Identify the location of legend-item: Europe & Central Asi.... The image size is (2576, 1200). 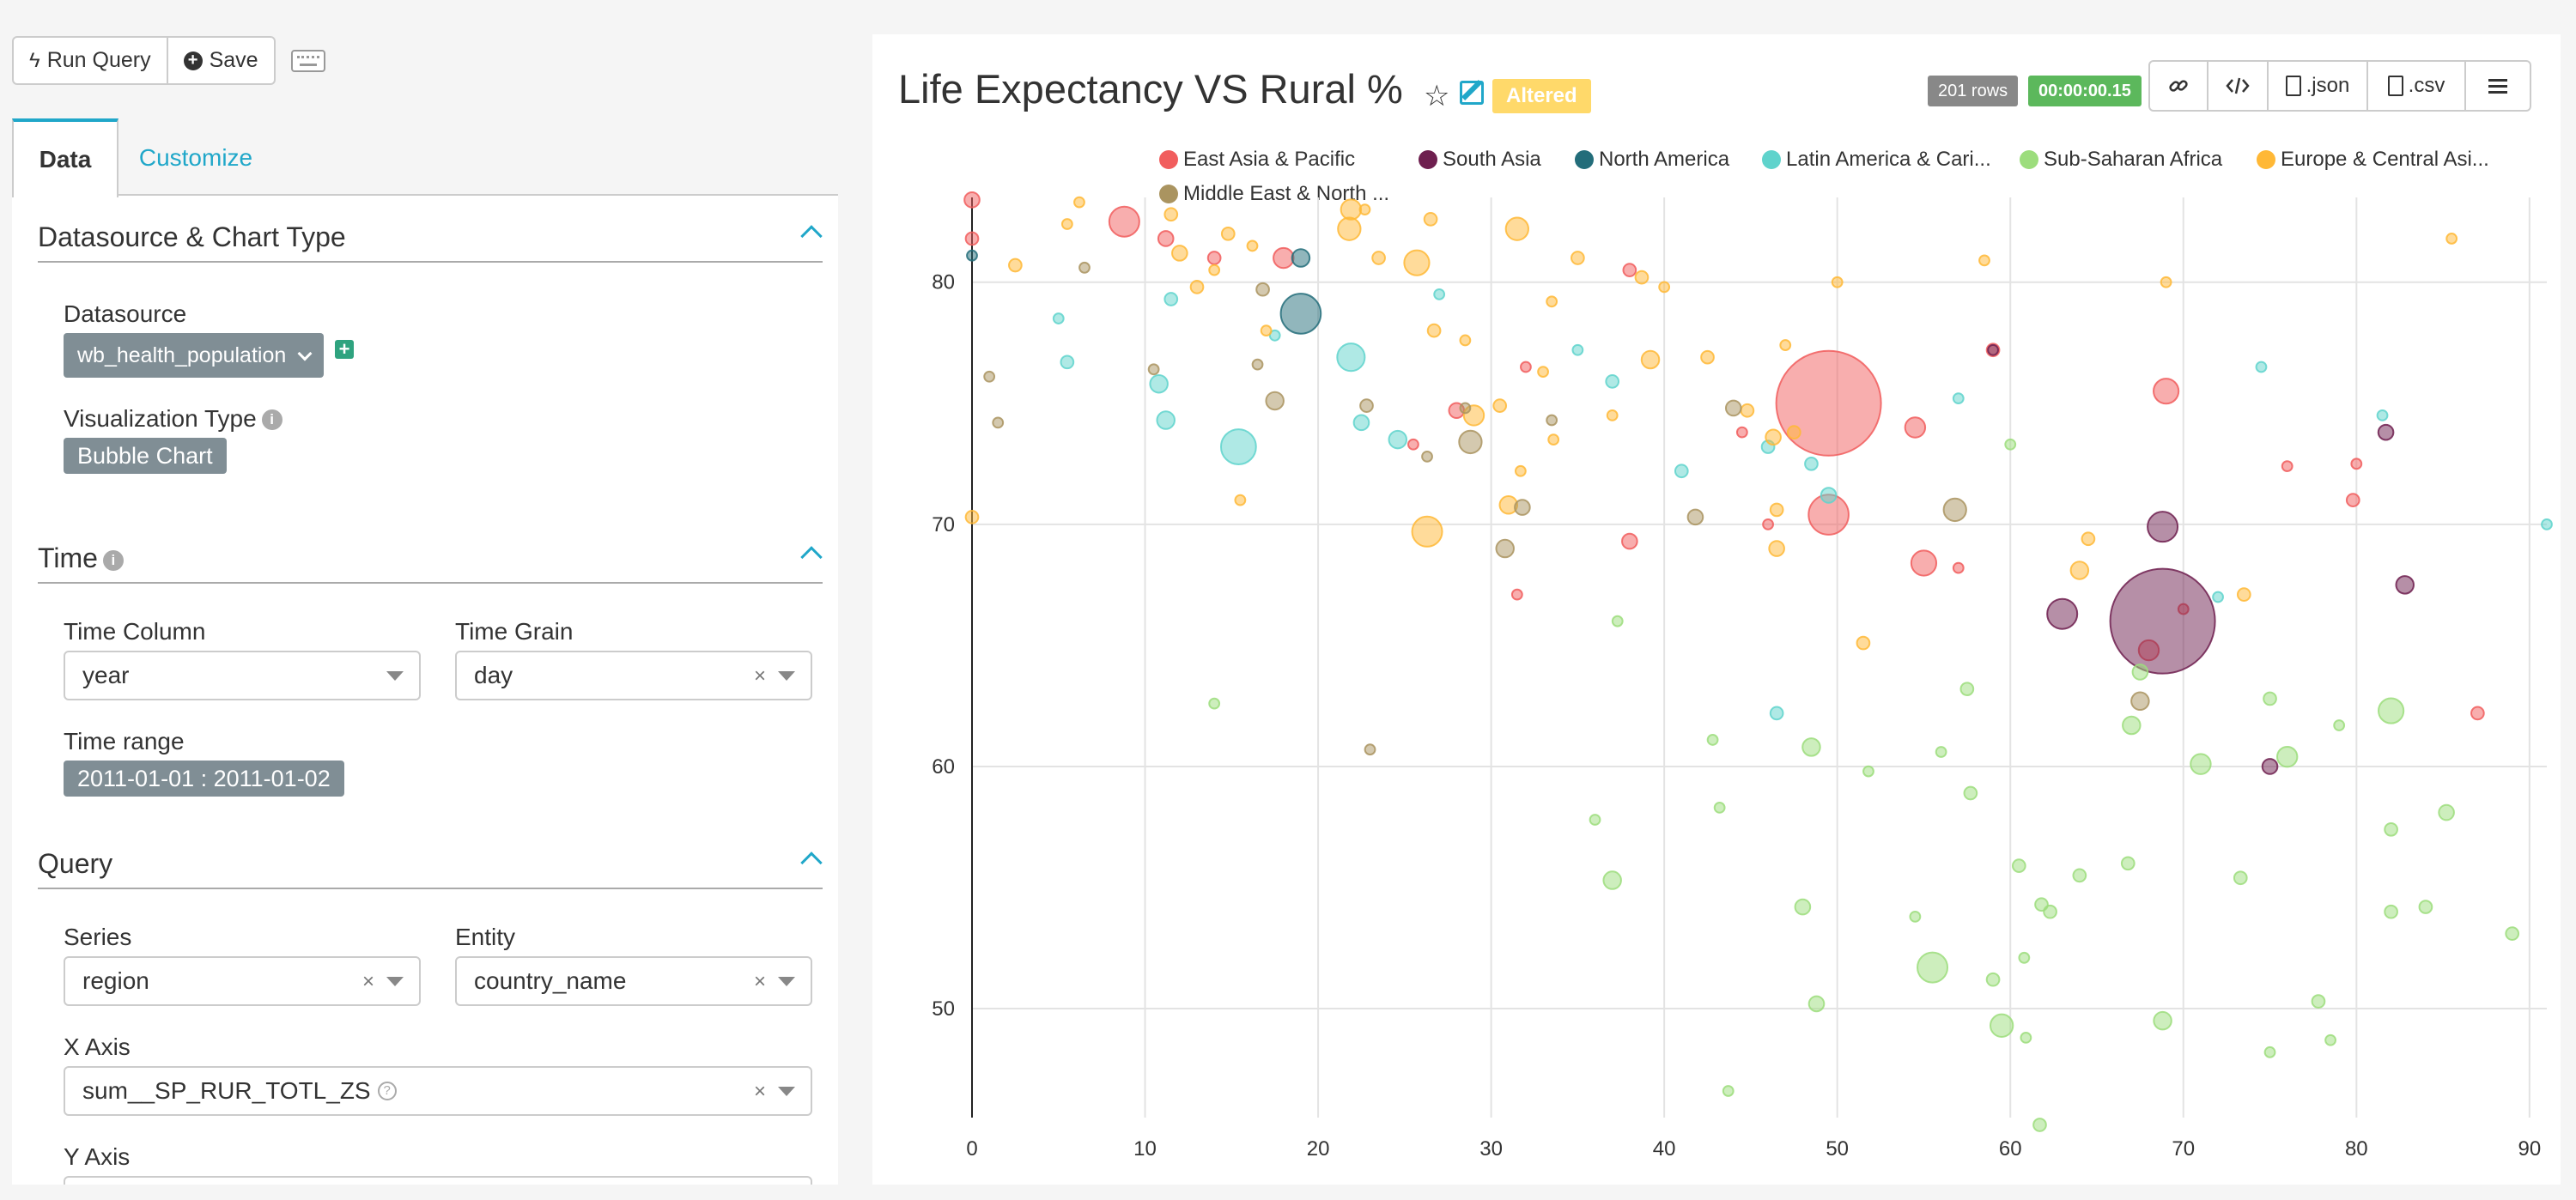
(2373, 160).